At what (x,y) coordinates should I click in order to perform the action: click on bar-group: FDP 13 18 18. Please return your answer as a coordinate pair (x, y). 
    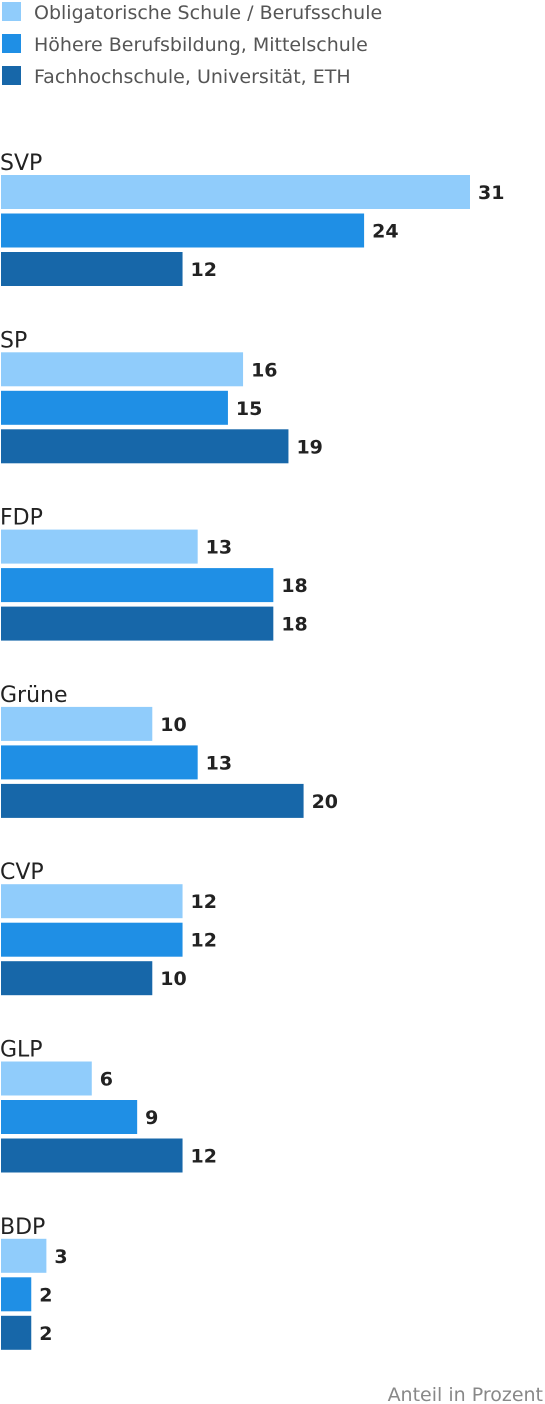
    Looking at the image, I should click on (154, 573).